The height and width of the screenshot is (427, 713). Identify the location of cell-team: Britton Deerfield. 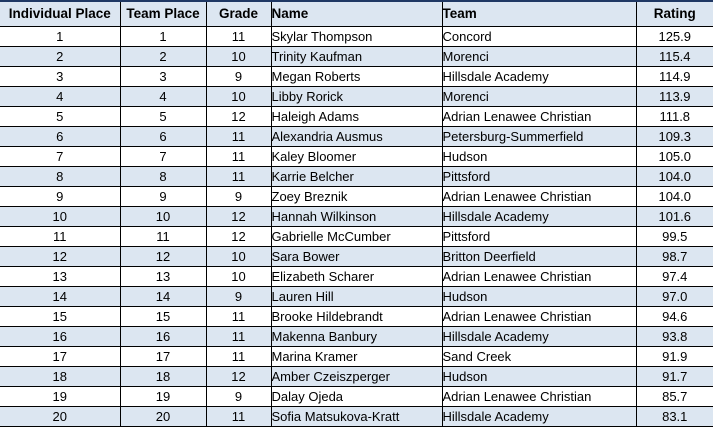
(539, 256).